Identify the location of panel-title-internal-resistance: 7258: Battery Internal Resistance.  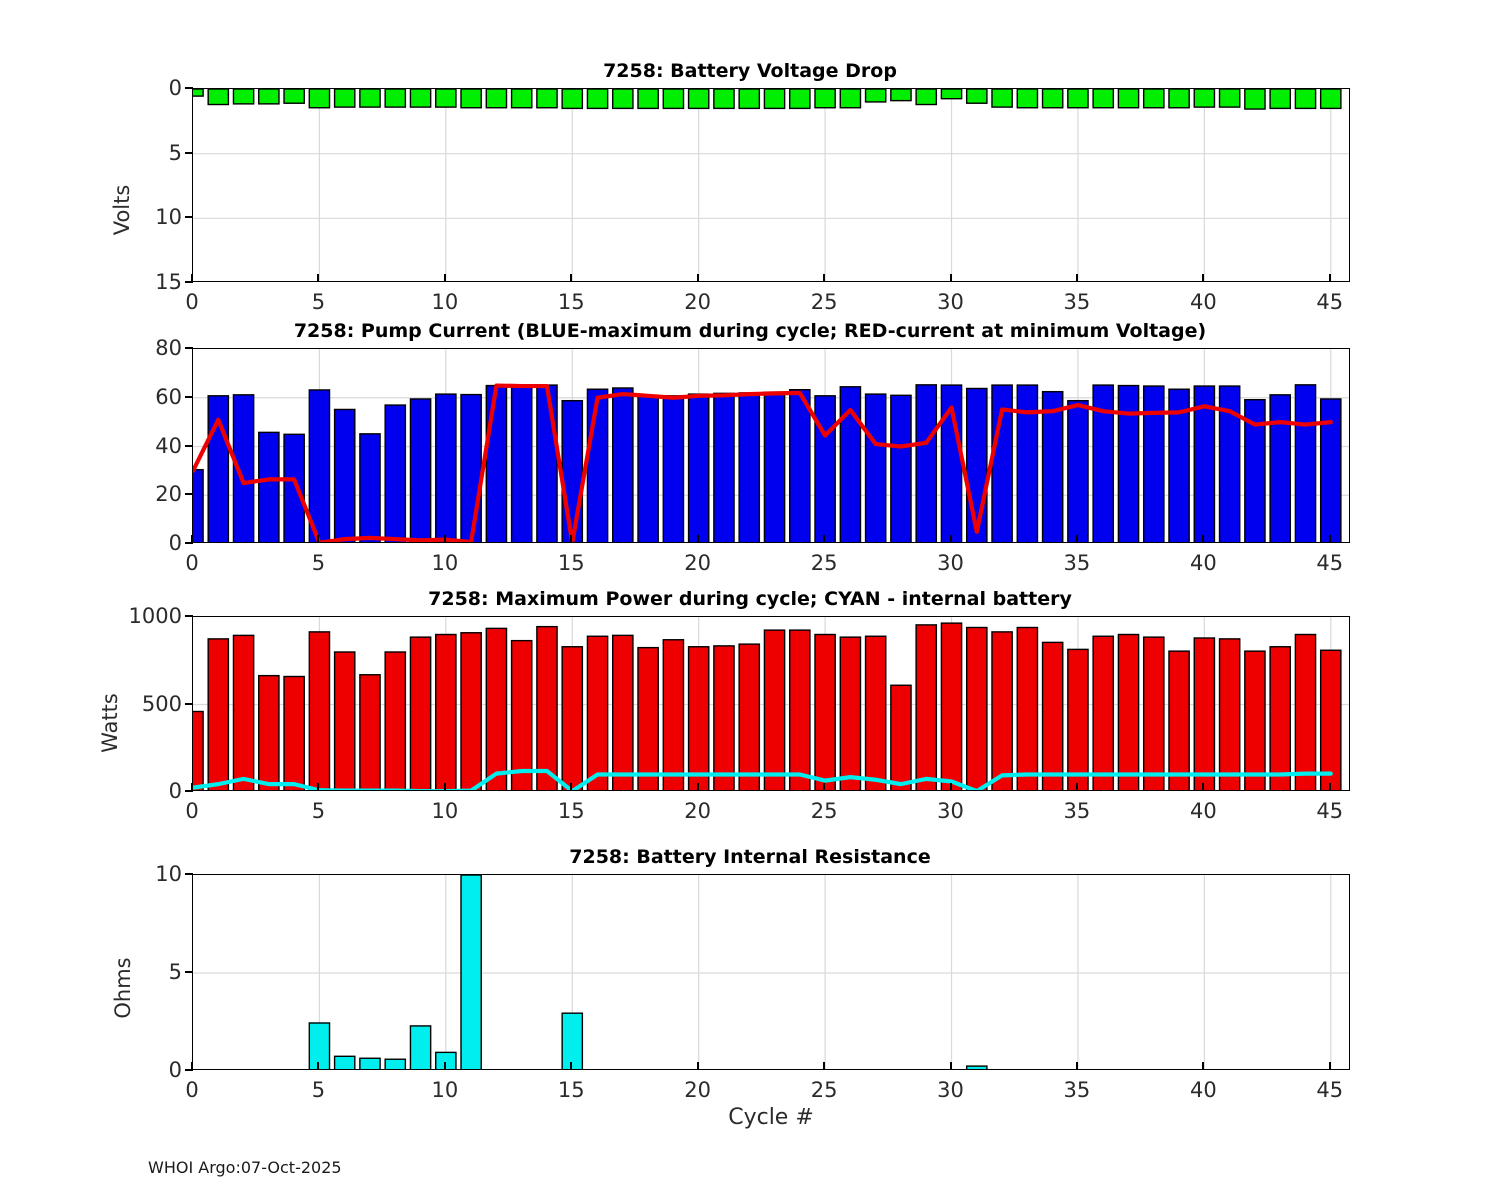
(750, 857).